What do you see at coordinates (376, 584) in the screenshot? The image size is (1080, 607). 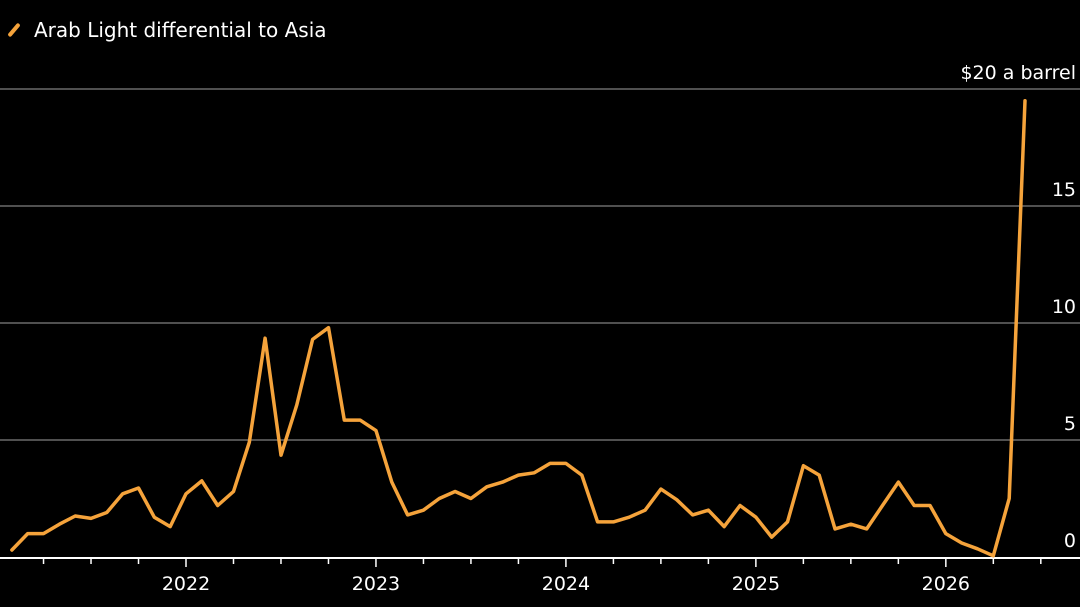 I see `x-tick-label: 2023` at bounding box center [376, 584].